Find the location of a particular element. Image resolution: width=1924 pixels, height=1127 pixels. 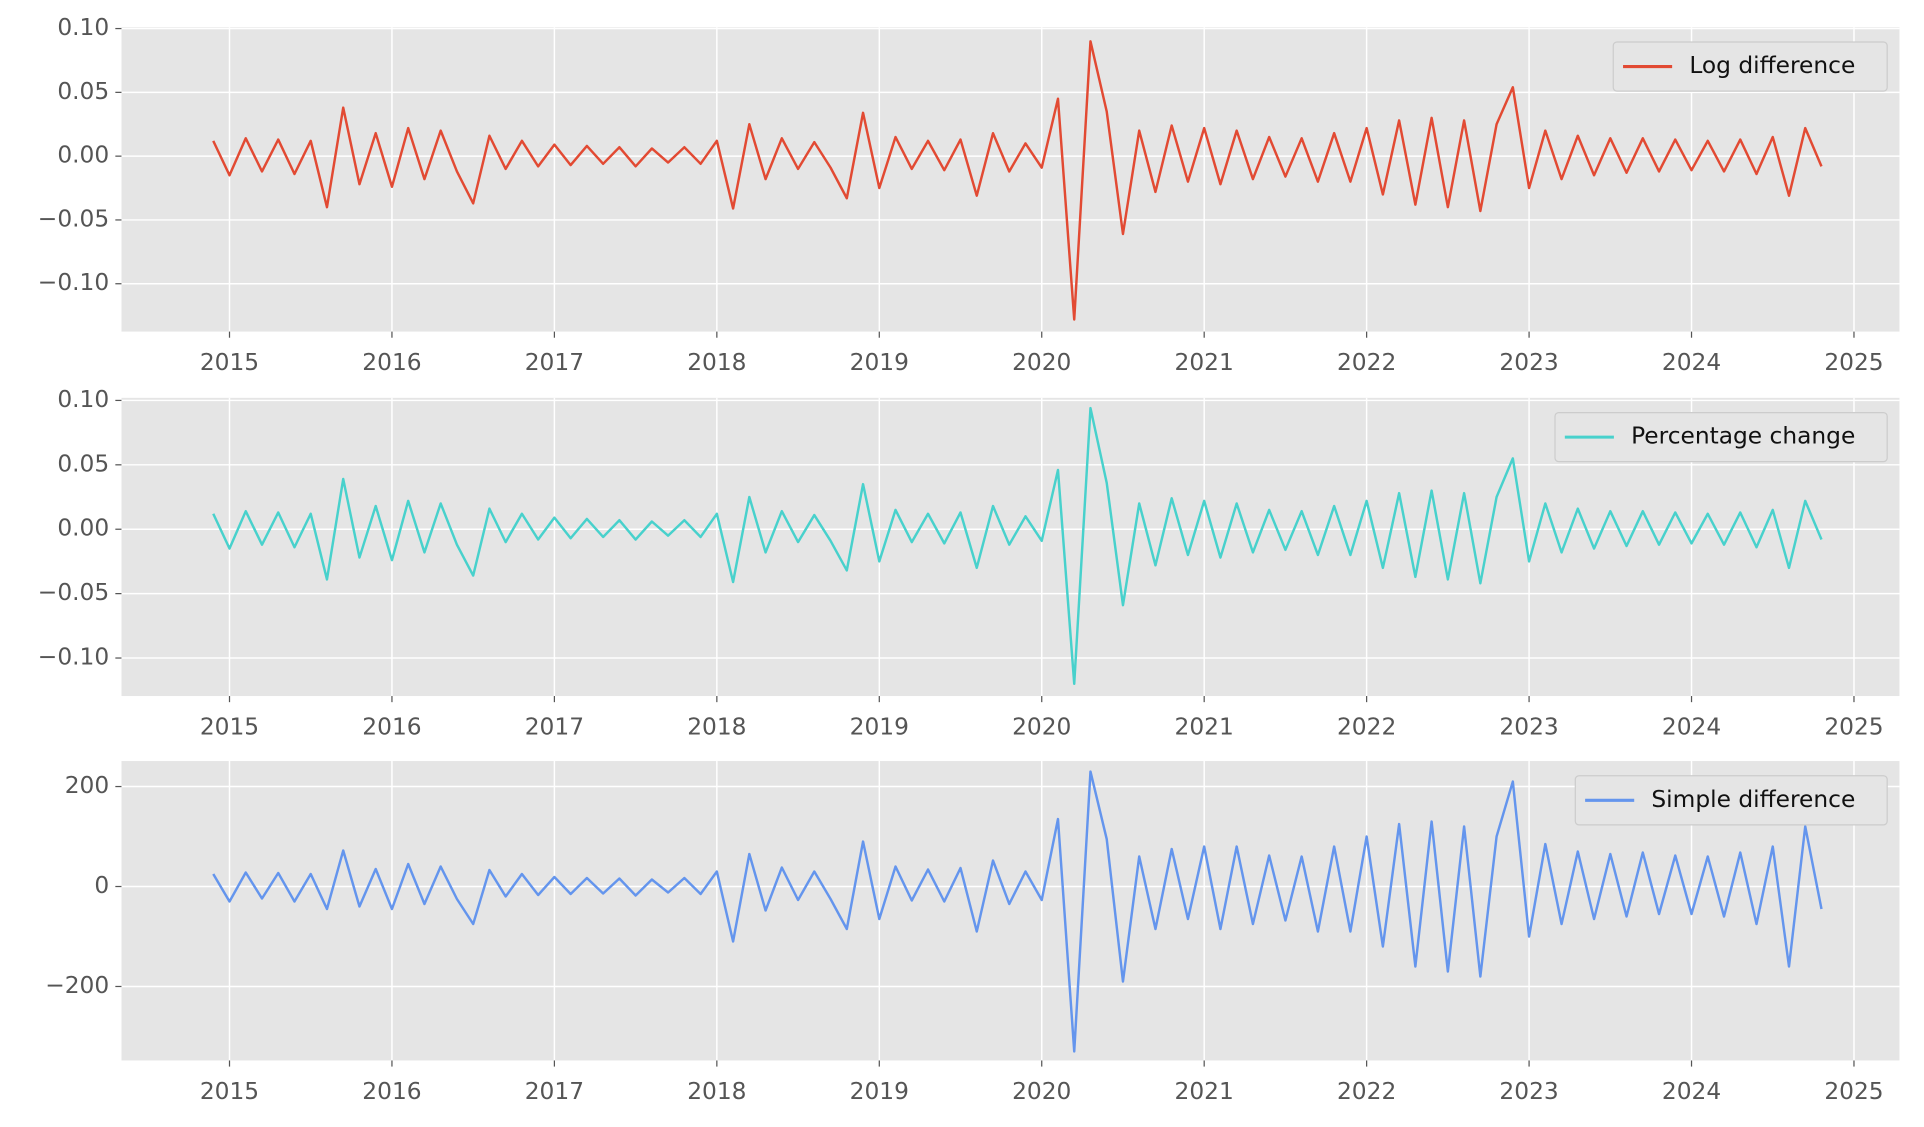

legend-label: Simple difference is located at coordinates (1753, 799).